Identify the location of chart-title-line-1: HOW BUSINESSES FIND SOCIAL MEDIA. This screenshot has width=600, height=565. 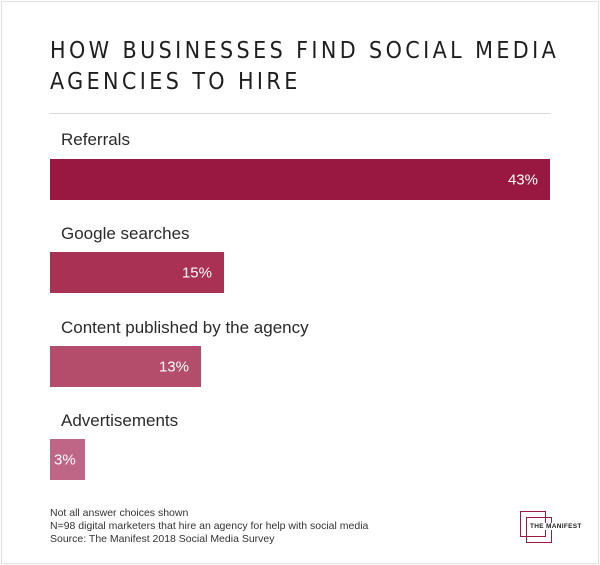
(305, 51).